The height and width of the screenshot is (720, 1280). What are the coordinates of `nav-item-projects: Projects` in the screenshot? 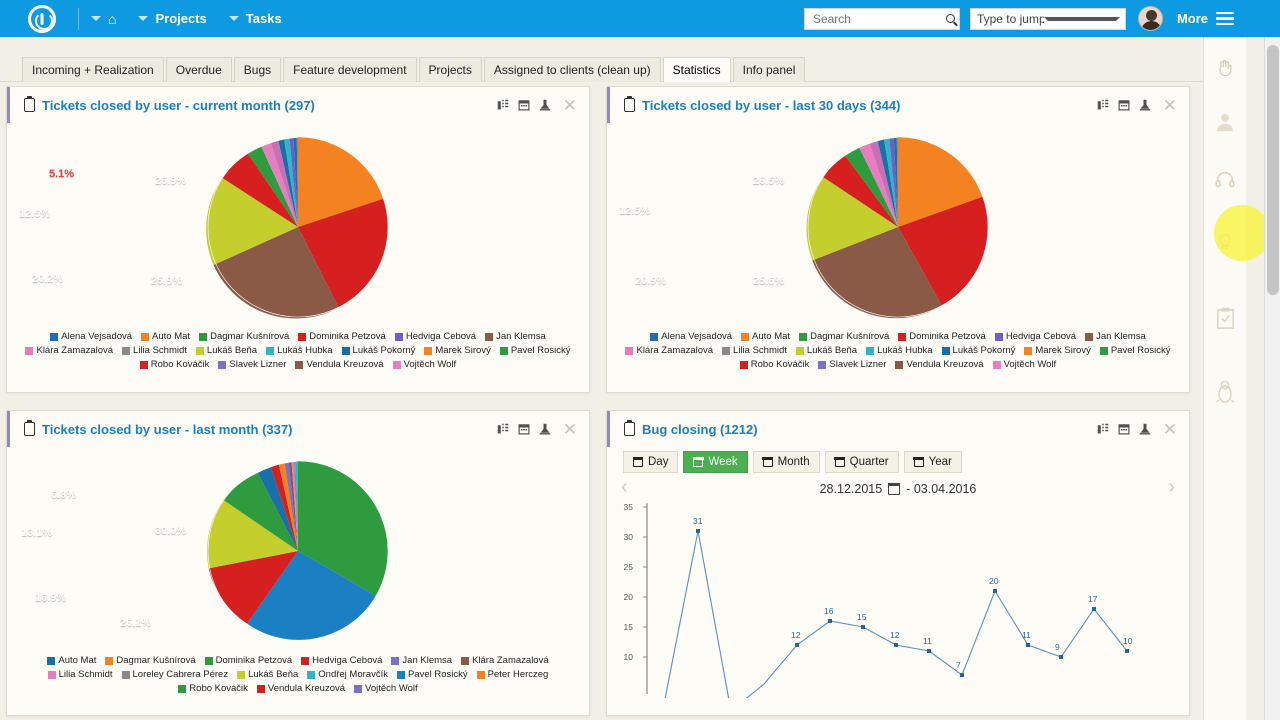 It's located at (172, 18).